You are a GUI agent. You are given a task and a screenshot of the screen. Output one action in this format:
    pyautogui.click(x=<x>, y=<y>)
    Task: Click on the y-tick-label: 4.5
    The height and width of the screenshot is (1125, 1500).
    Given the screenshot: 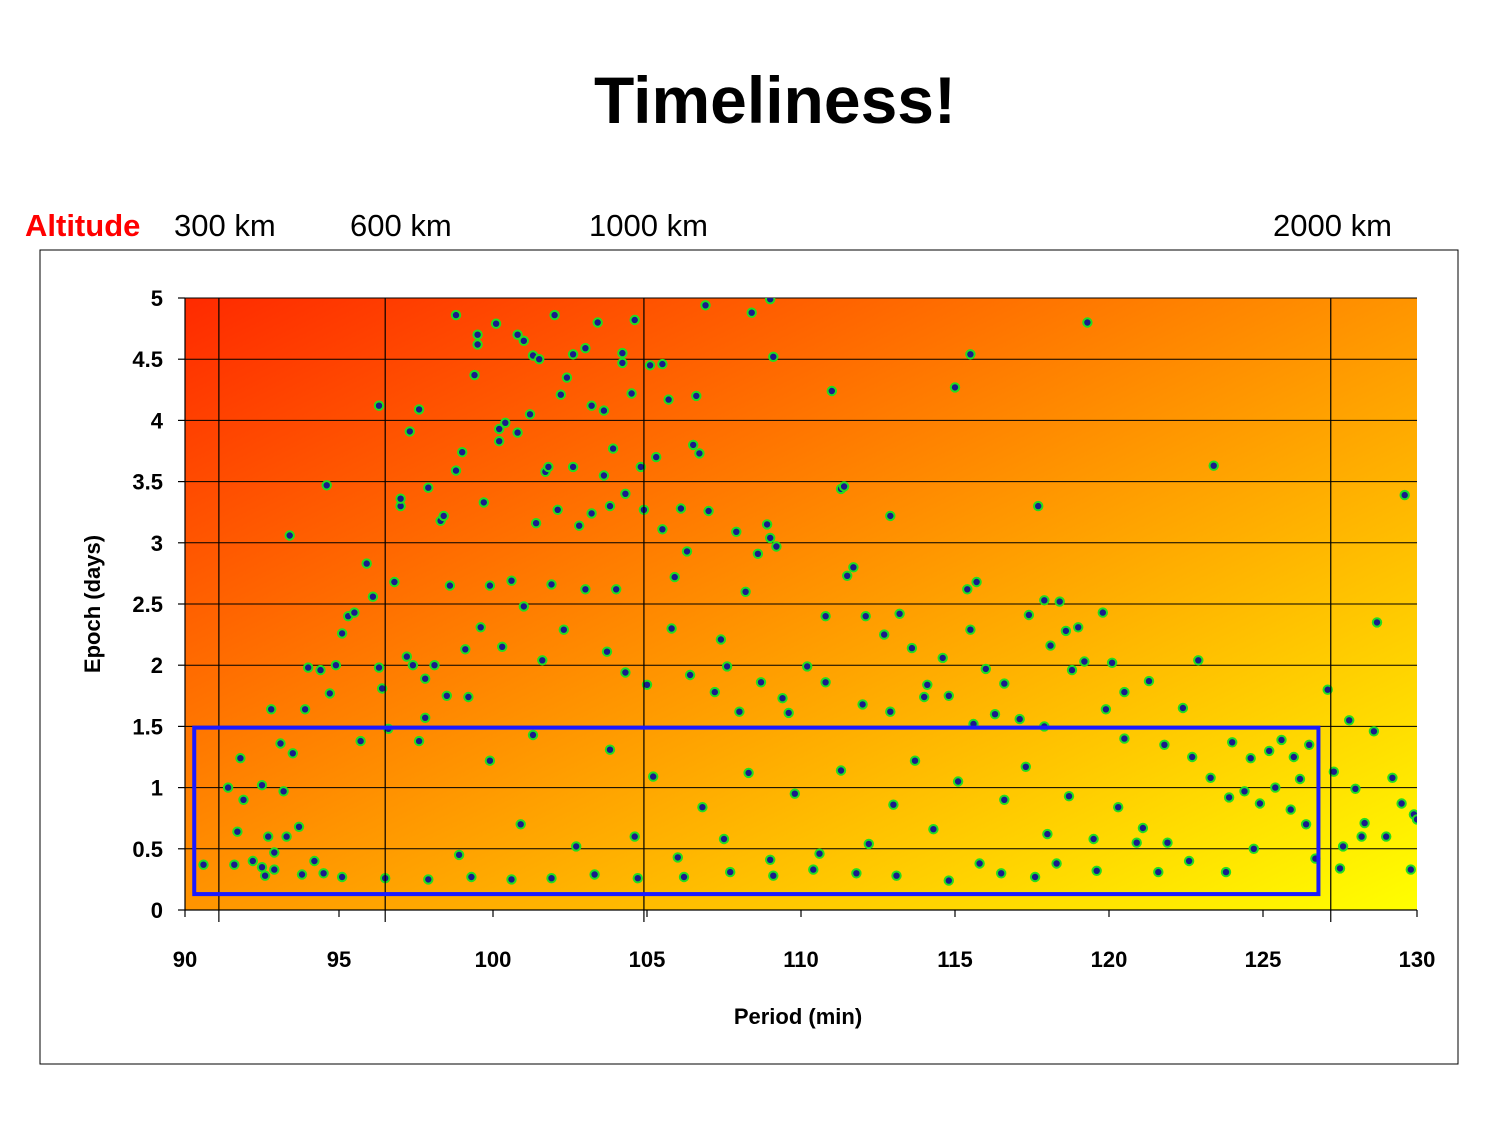 What is the action you would take?
    pyautogui.click(x=147, y=359)
    